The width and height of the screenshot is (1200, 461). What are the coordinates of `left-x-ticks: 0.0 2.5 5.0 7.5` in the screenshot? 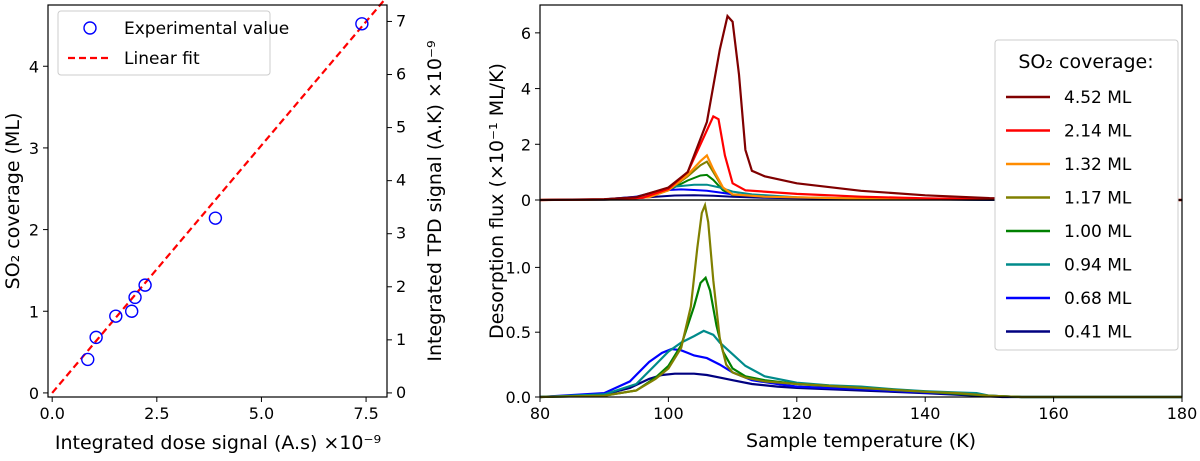 It's located at (209, 410).